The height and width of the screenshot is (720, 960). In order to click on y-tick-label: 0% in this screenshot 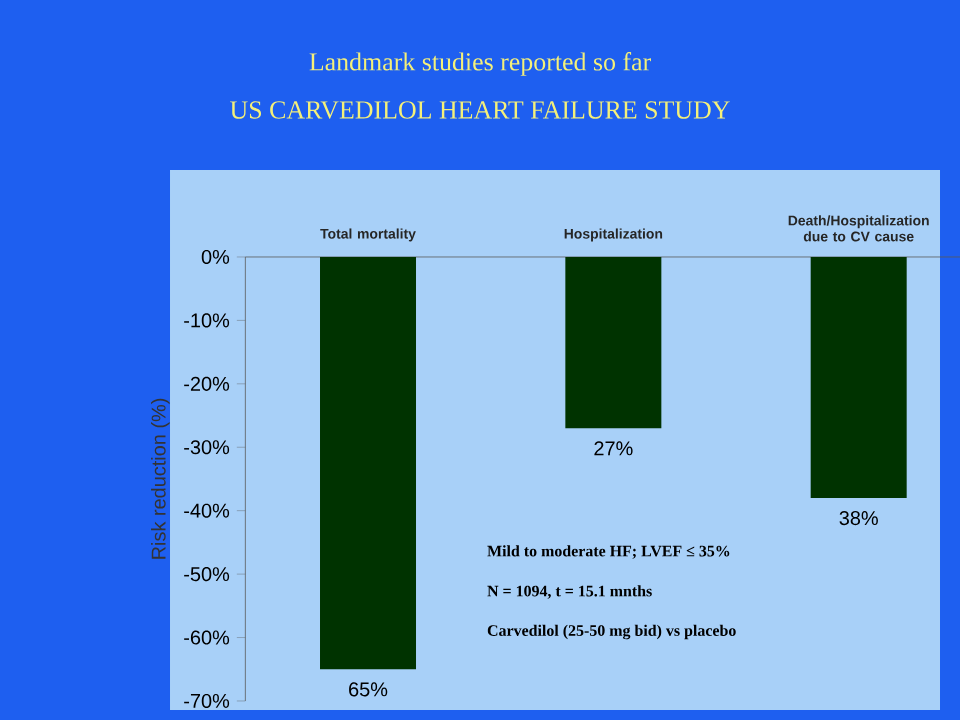, I will do `click(215, 257)`.